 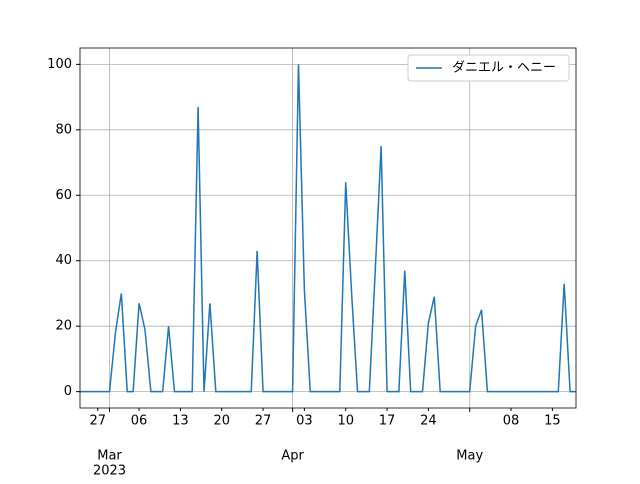 What do you see at coordinates (387, 421) in the screenshot?
I see `x-tick-label: 17` at bounding box center [387, 421].